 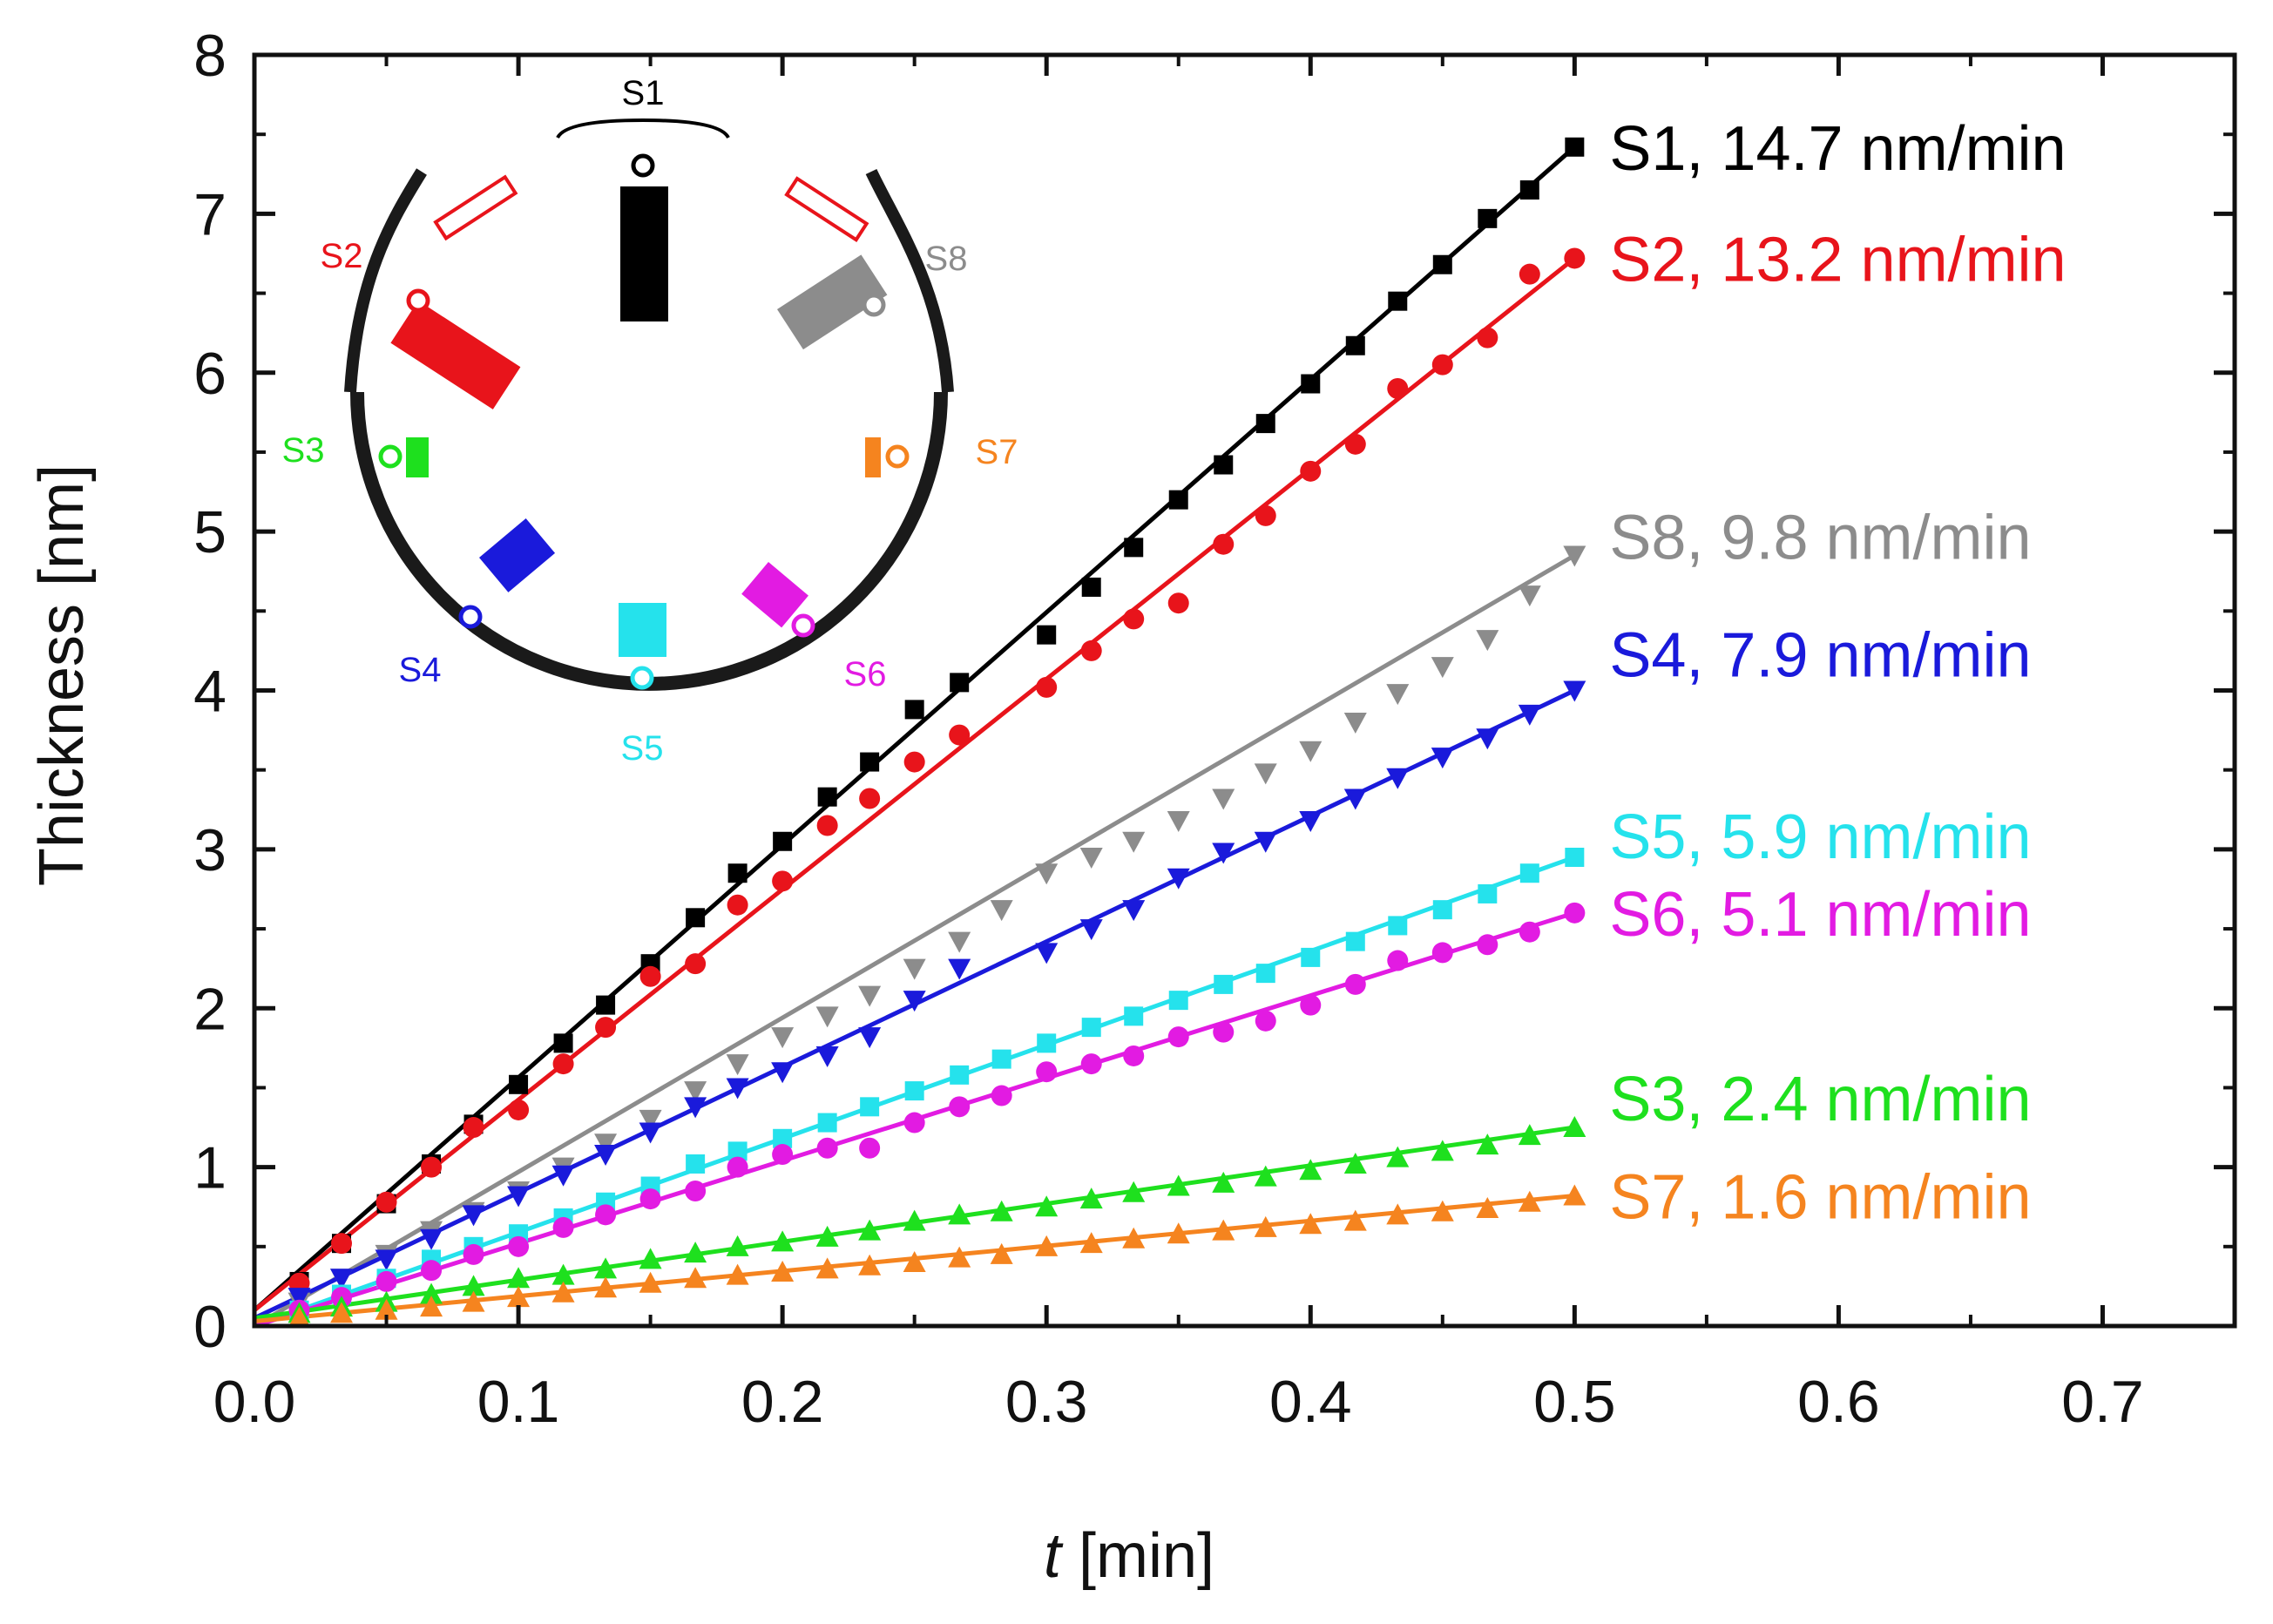 What do you see at coordinates (1820, 537) in the screenshot?
I see `series-label-s8: S8, 9.8 nm/min` at bounding box center [1820, 537].